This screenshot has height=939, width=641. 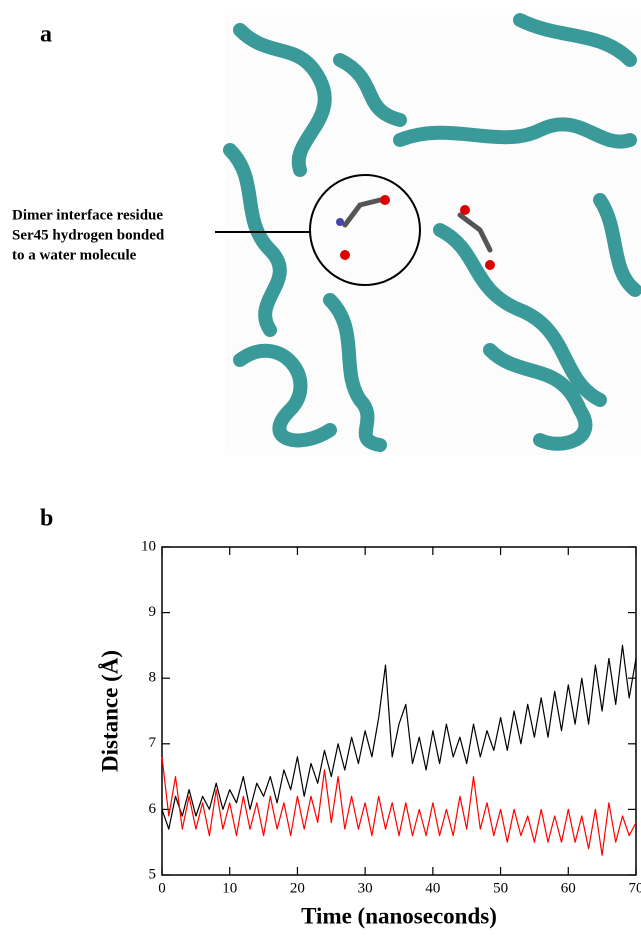 I want to click on y-tick-label: 5, so click(x=153, y=874).